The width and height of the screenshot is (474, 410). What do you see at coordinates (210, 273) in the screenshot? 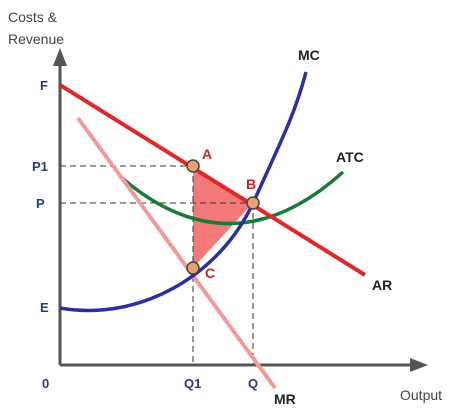
I see `point-label: C` at bounding box center [210, 273].